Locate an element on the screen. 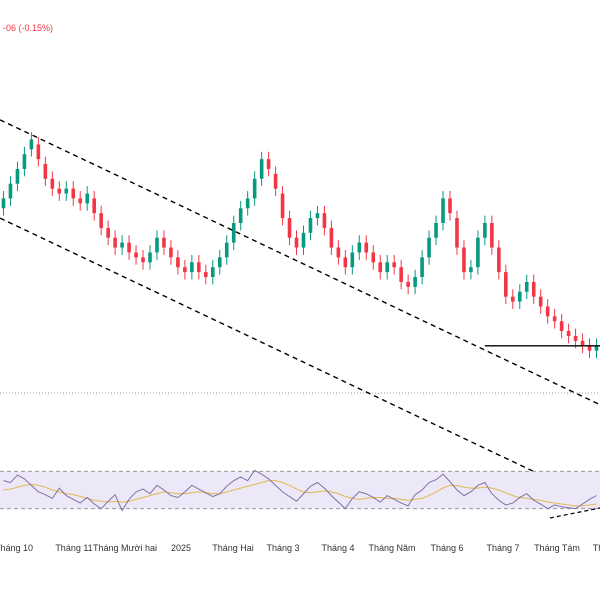  x-tick-label: Tháng 7 is located at coordinates (502, 548).